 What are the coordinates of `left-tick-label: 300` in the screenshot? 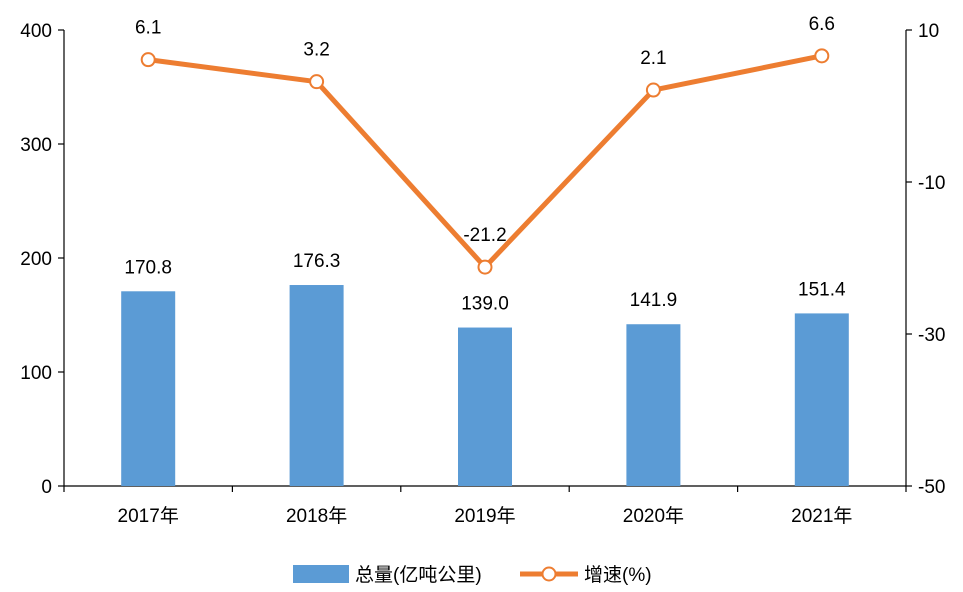 It's located at (36, 145).